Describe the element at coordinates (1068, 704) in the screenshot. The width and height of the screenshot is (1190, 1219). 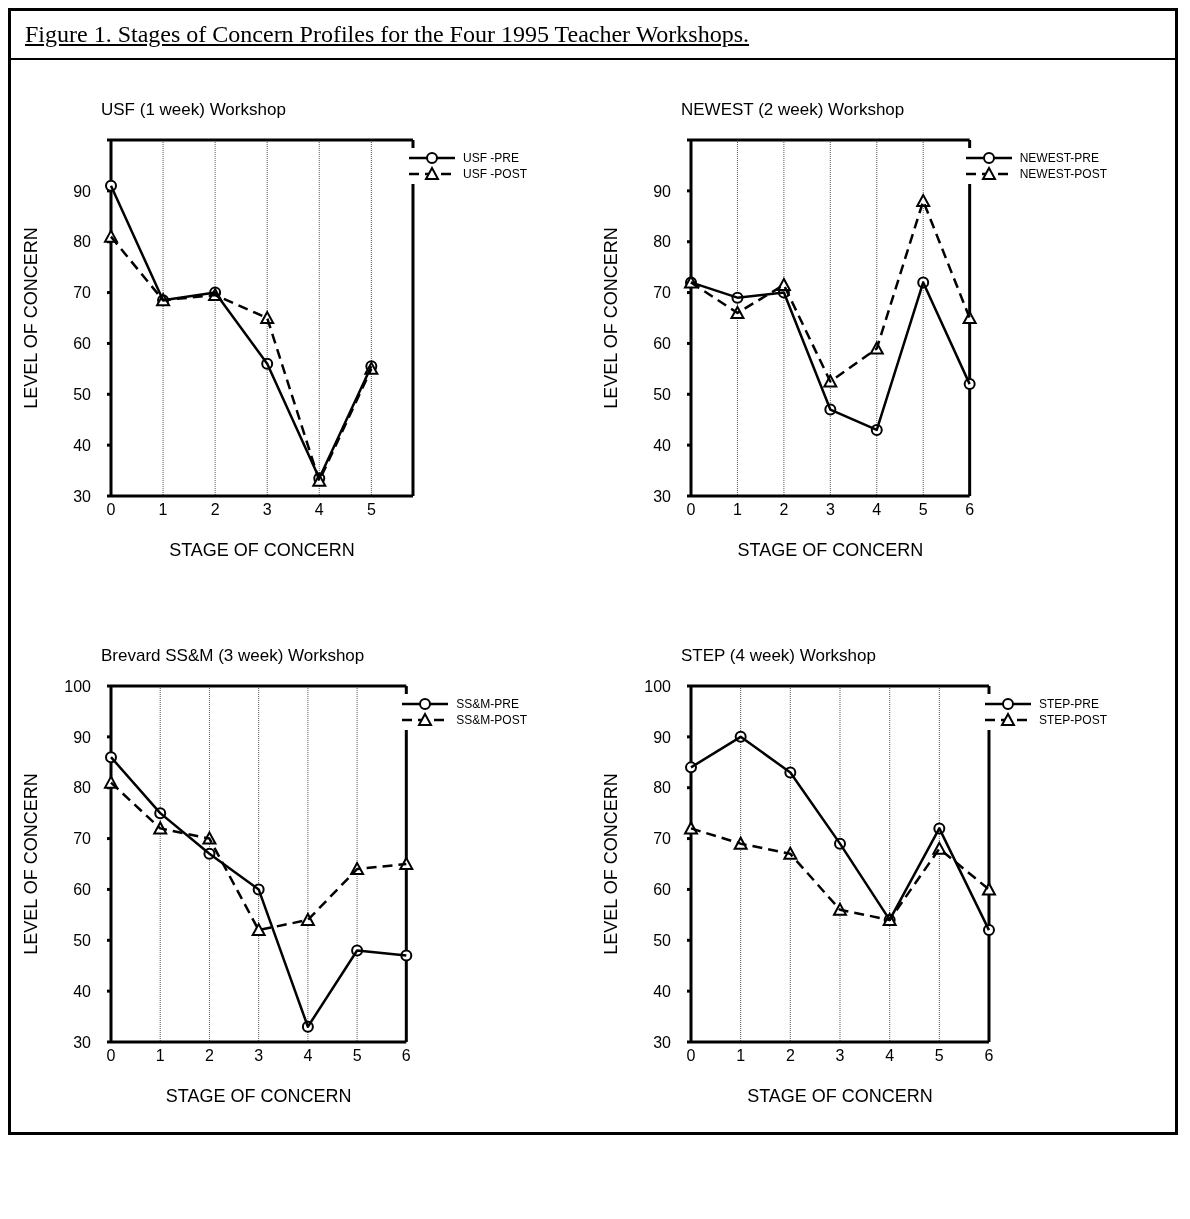
I see `legend-label: STEP-PRE` at that location.